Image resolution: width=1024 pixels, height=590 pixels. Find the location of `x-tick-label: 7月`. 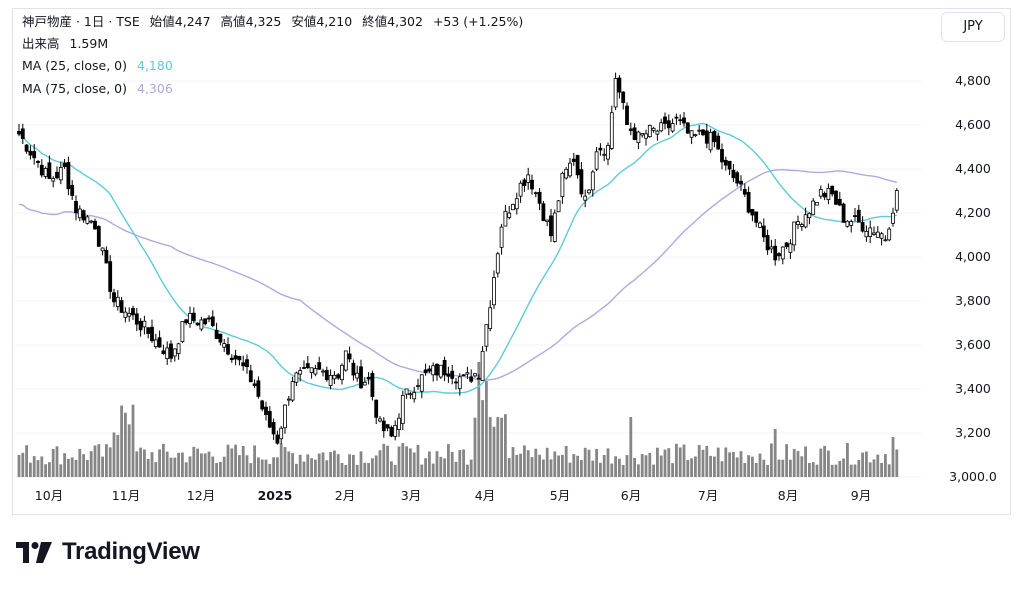

x-tick-label: 7月 is located at coordinates (708, 495).